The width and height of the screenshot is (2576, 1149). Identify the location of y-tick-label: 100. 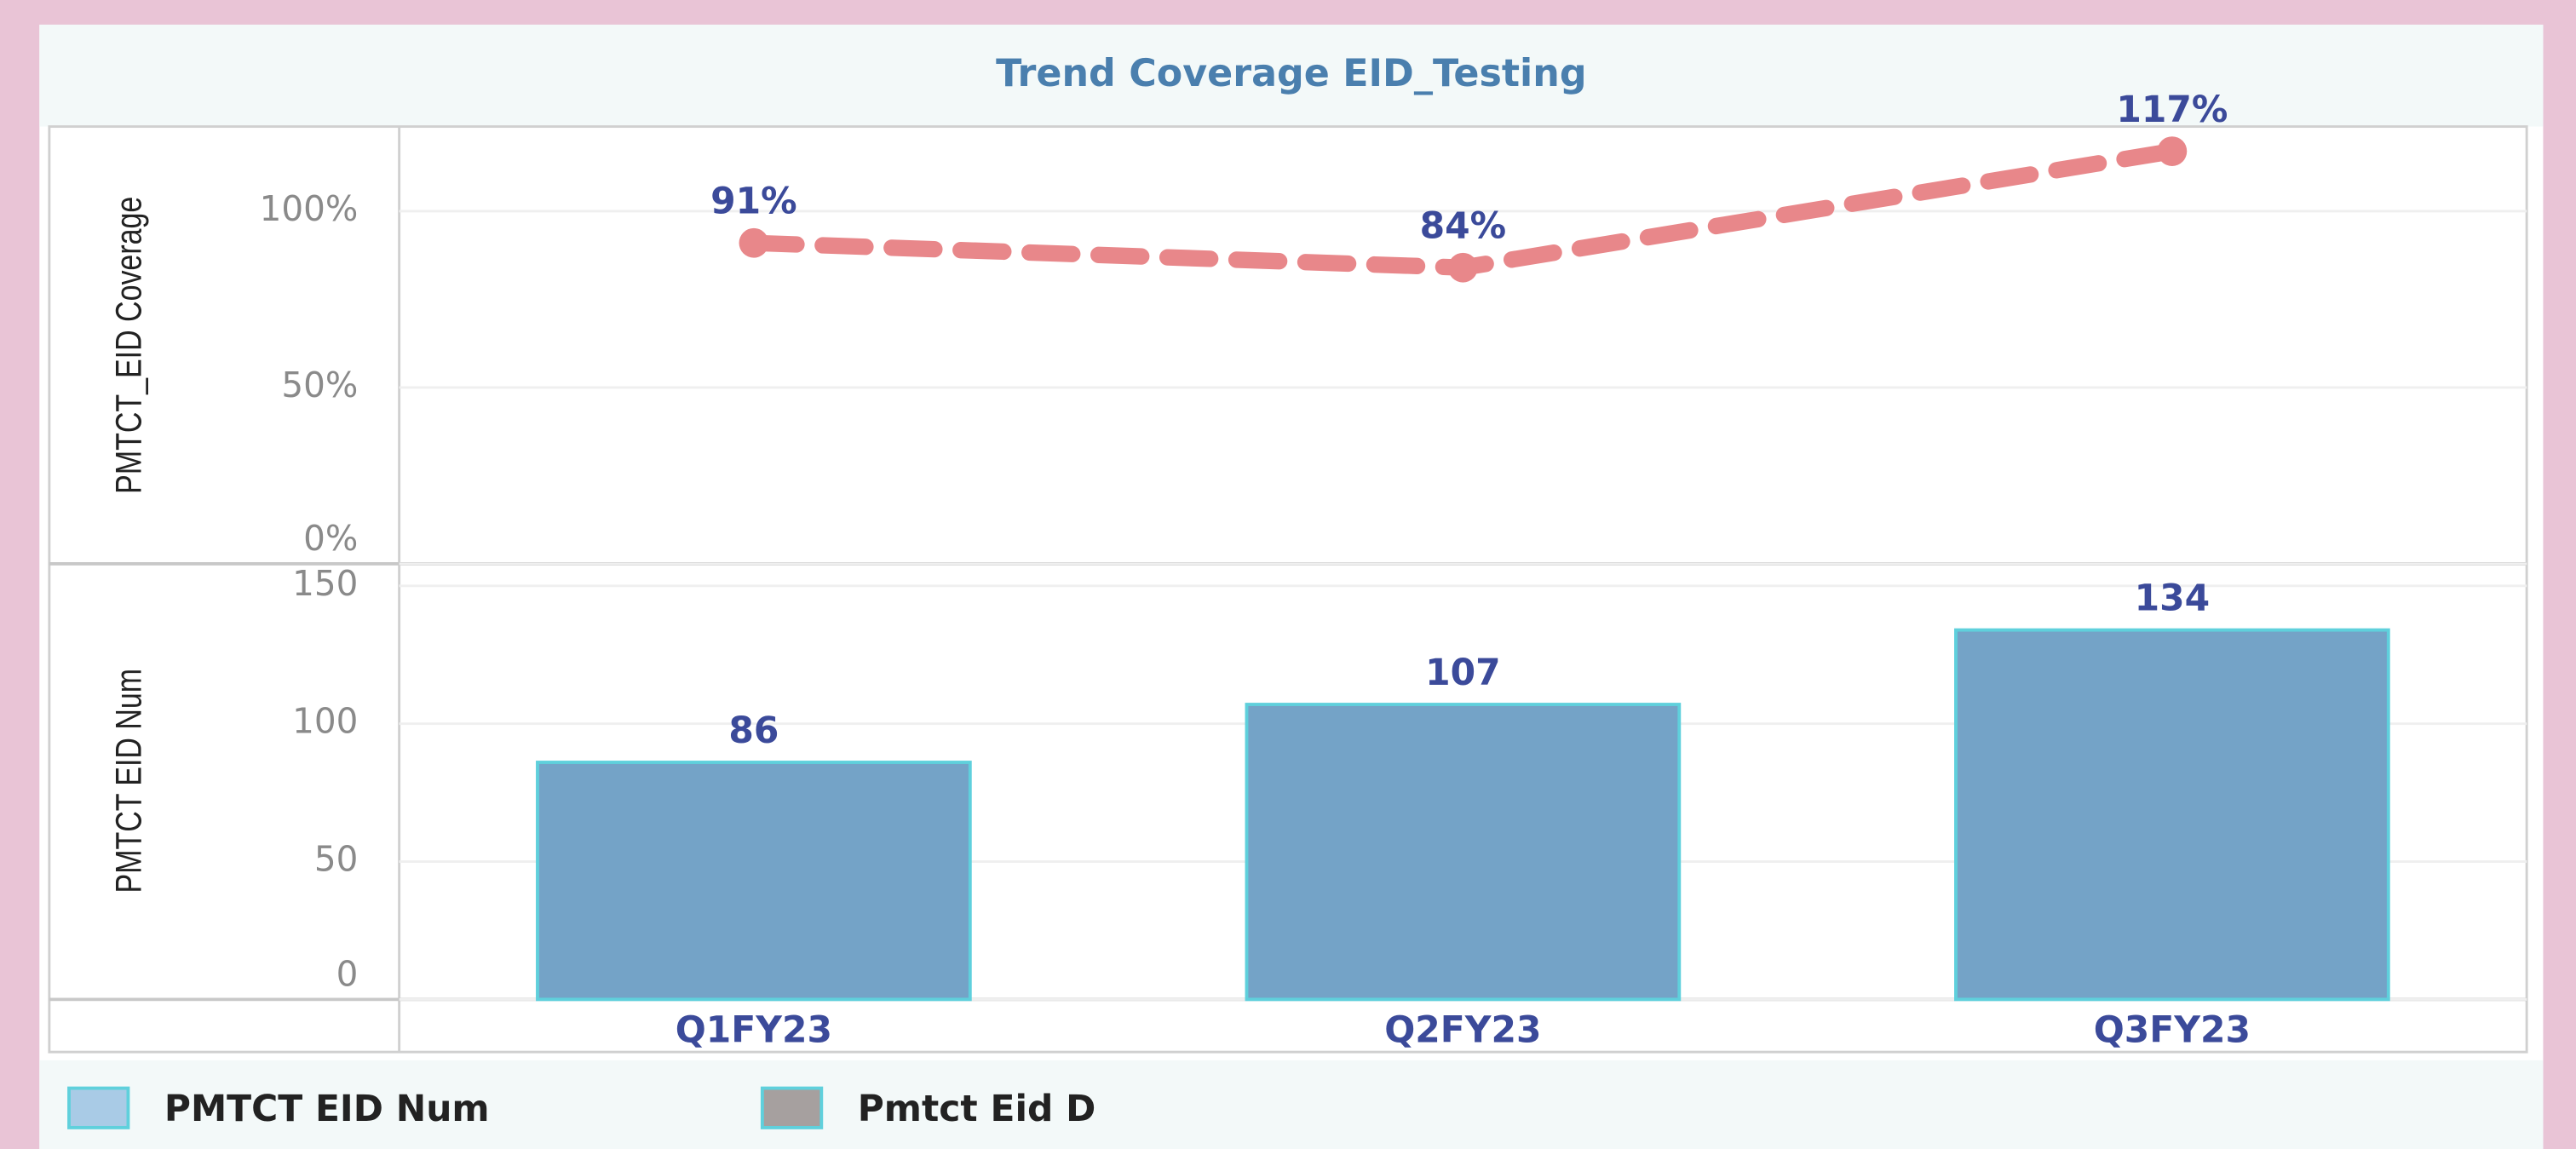
(325, 721).